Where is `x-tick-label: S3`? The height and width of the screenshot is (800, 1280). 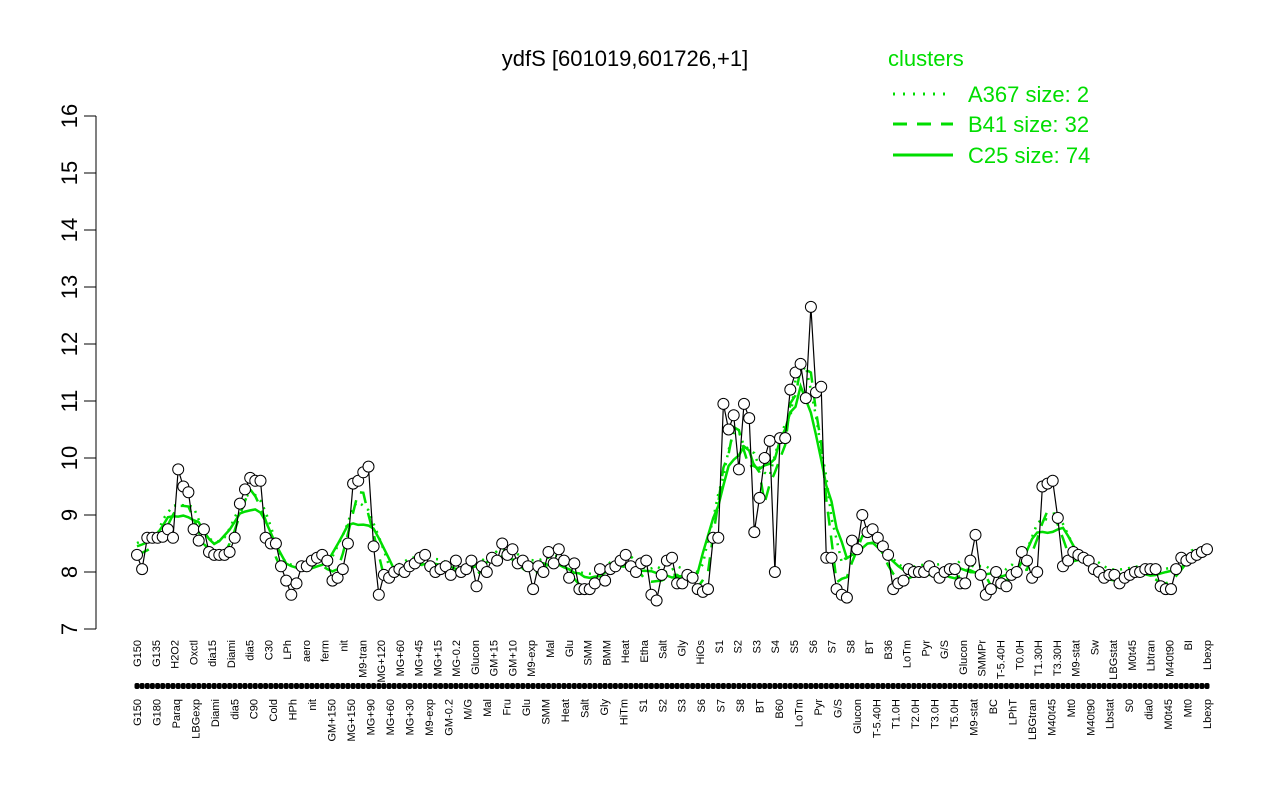
x-tick-label: S3 is located at coordinates (758, 646).